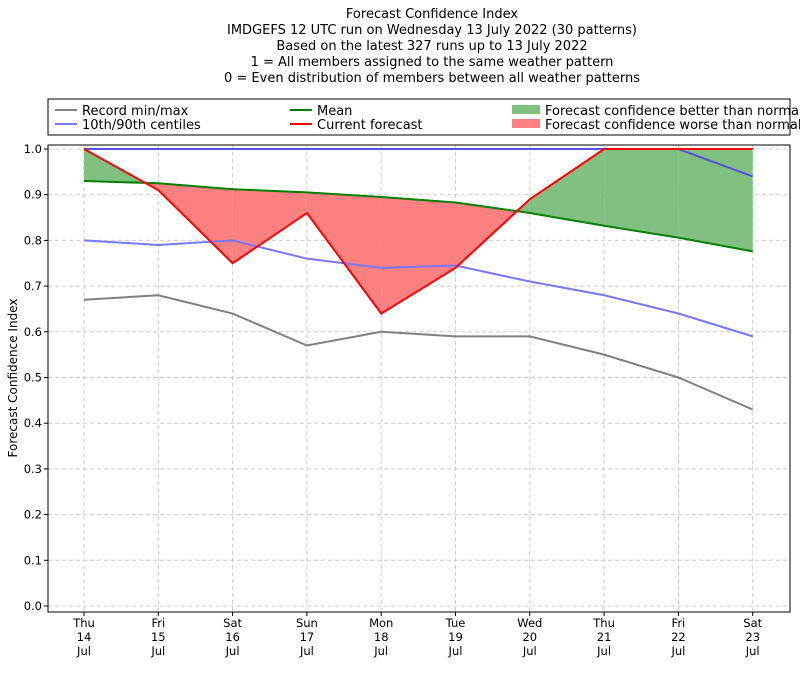 The height and width of the screenshot is (676, 800). Describe the element at coordinates (455, 623) in the screenshot. I see `x-tick-label: Tue` at that location.